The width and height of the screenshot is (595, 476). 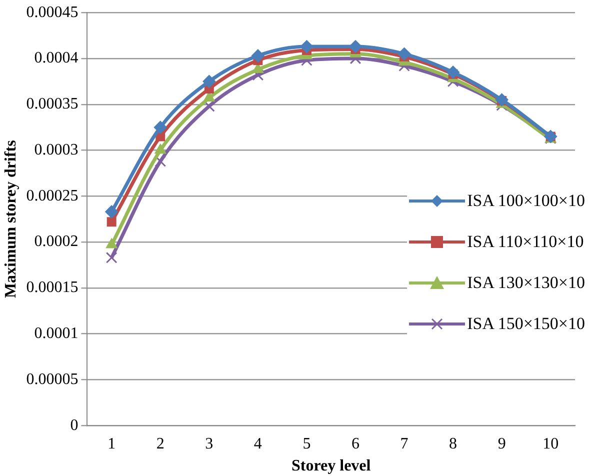 What do you see at coordinates (11, 219) in the screenshot?
I see `y-axis-title: Maximum storey drifts` at bounding box center [11, 219].